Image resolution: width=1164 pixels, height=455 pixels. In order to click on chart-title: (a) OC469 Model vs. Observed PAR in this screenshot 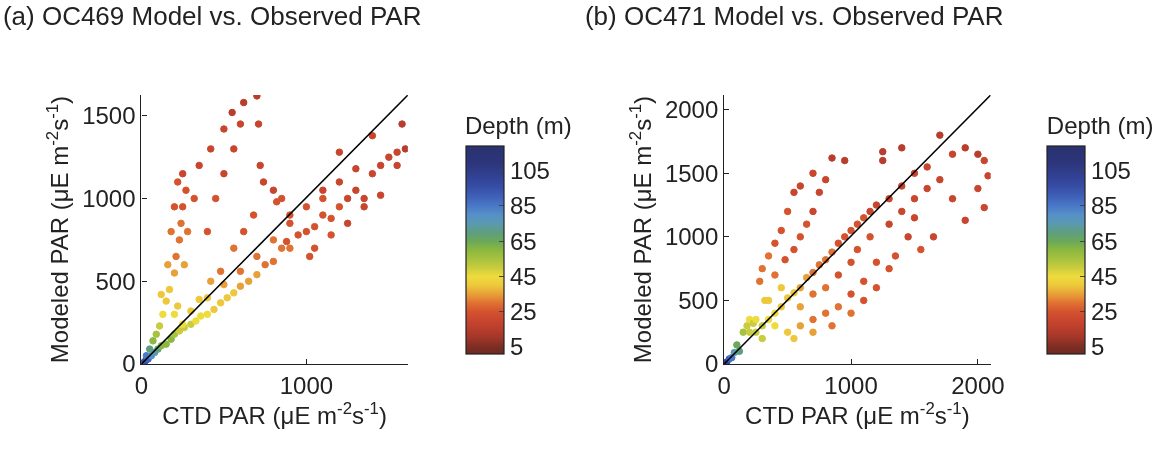, I will do `click(212, 16)`.